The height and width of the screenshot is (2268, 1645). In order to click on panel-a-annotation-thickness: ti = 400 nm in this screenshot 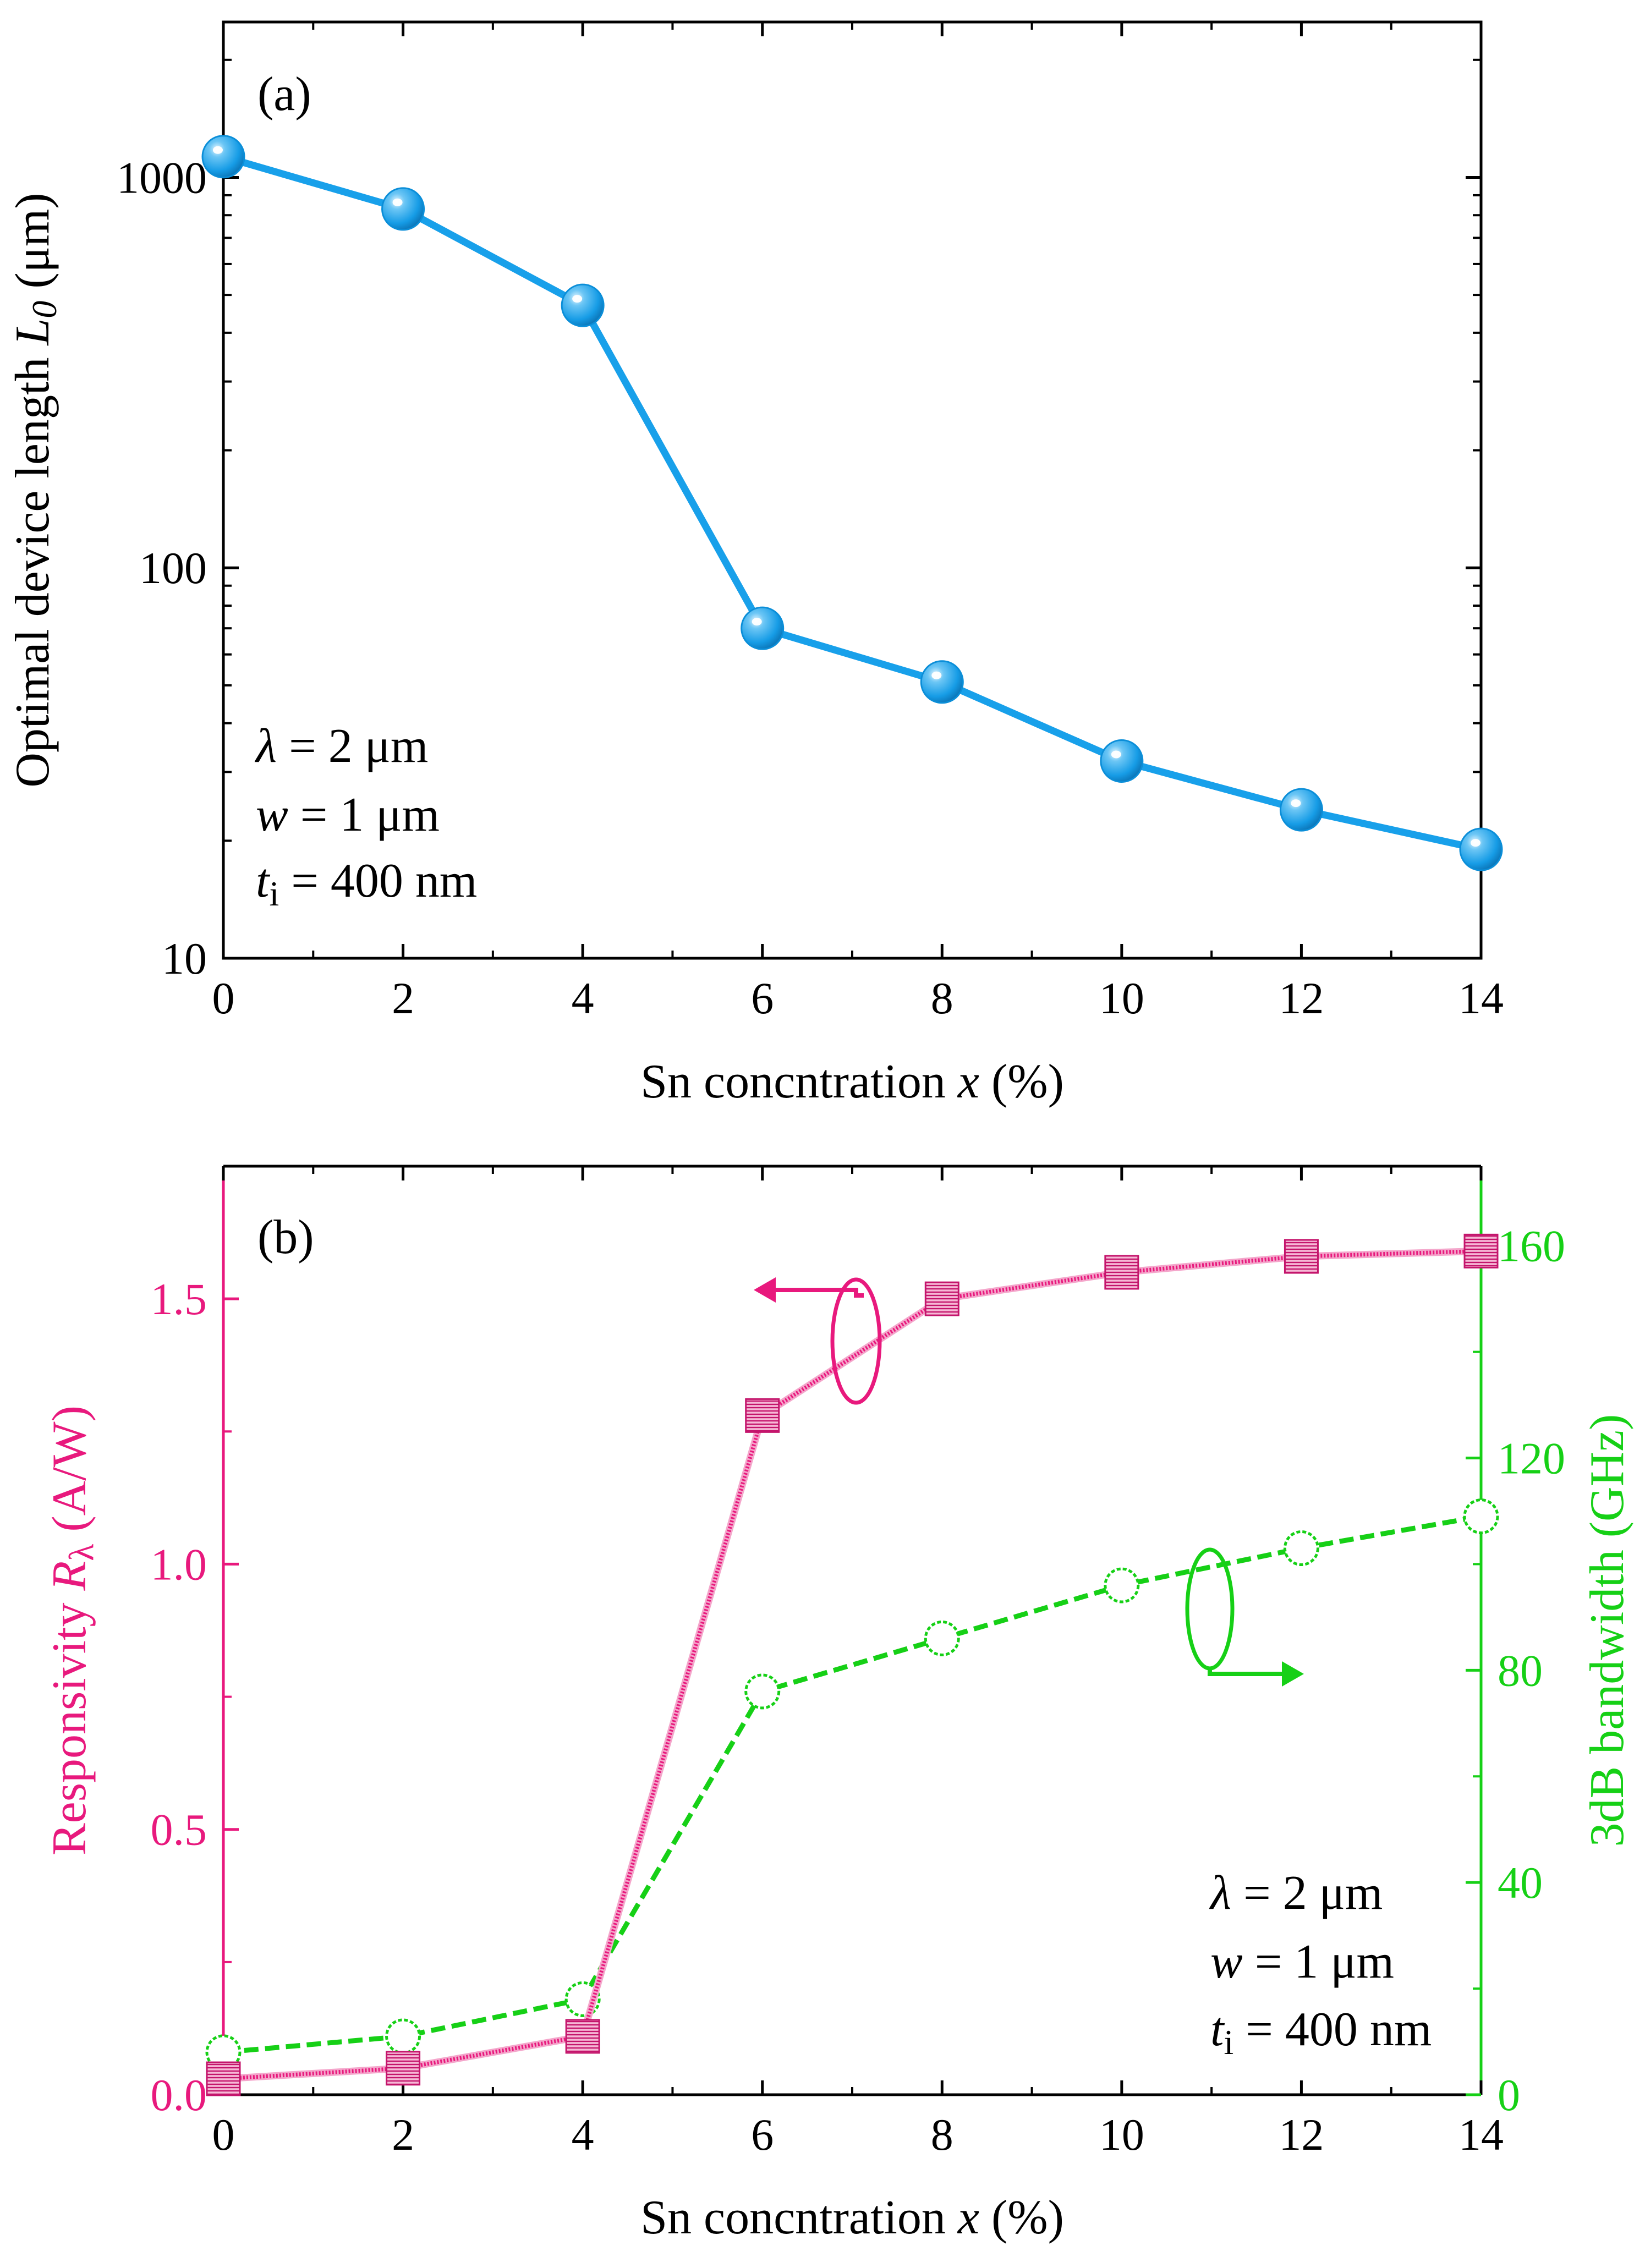, I will do `click(366, 883)`.